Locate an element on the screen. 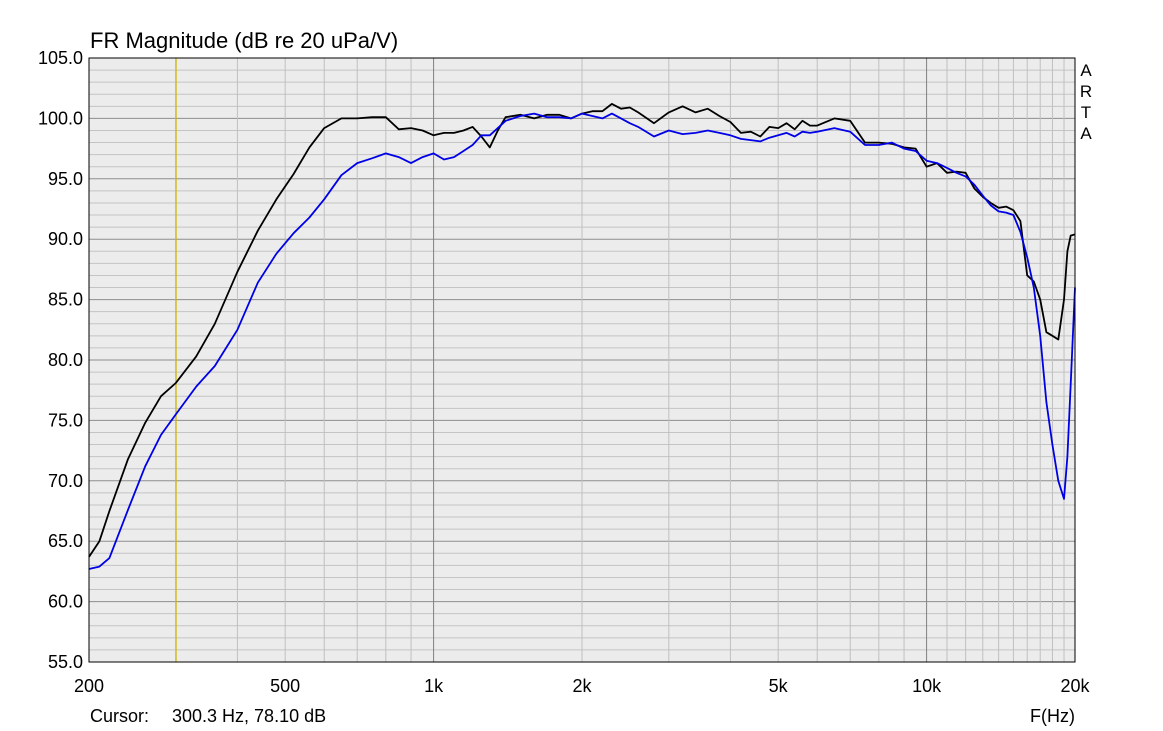  x-tick-label: 10k is located at coordinates (927, 686).